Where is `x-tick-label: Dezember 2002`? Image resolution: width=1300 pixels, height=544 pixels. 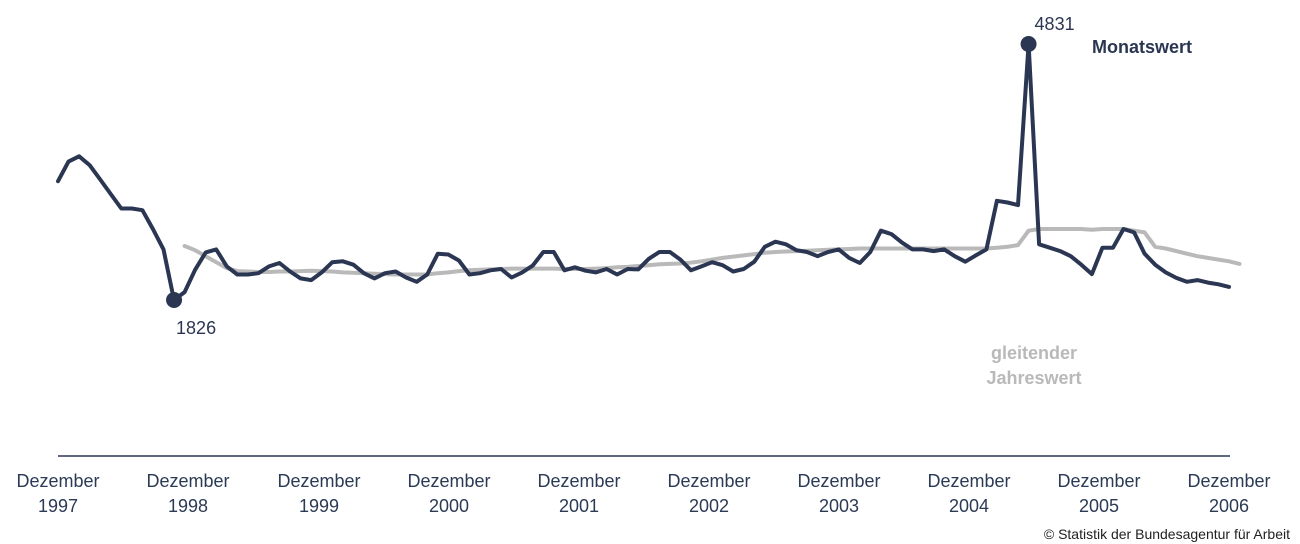 x-tick-label: Dezember 2002 is located at coordinates (708, 493).